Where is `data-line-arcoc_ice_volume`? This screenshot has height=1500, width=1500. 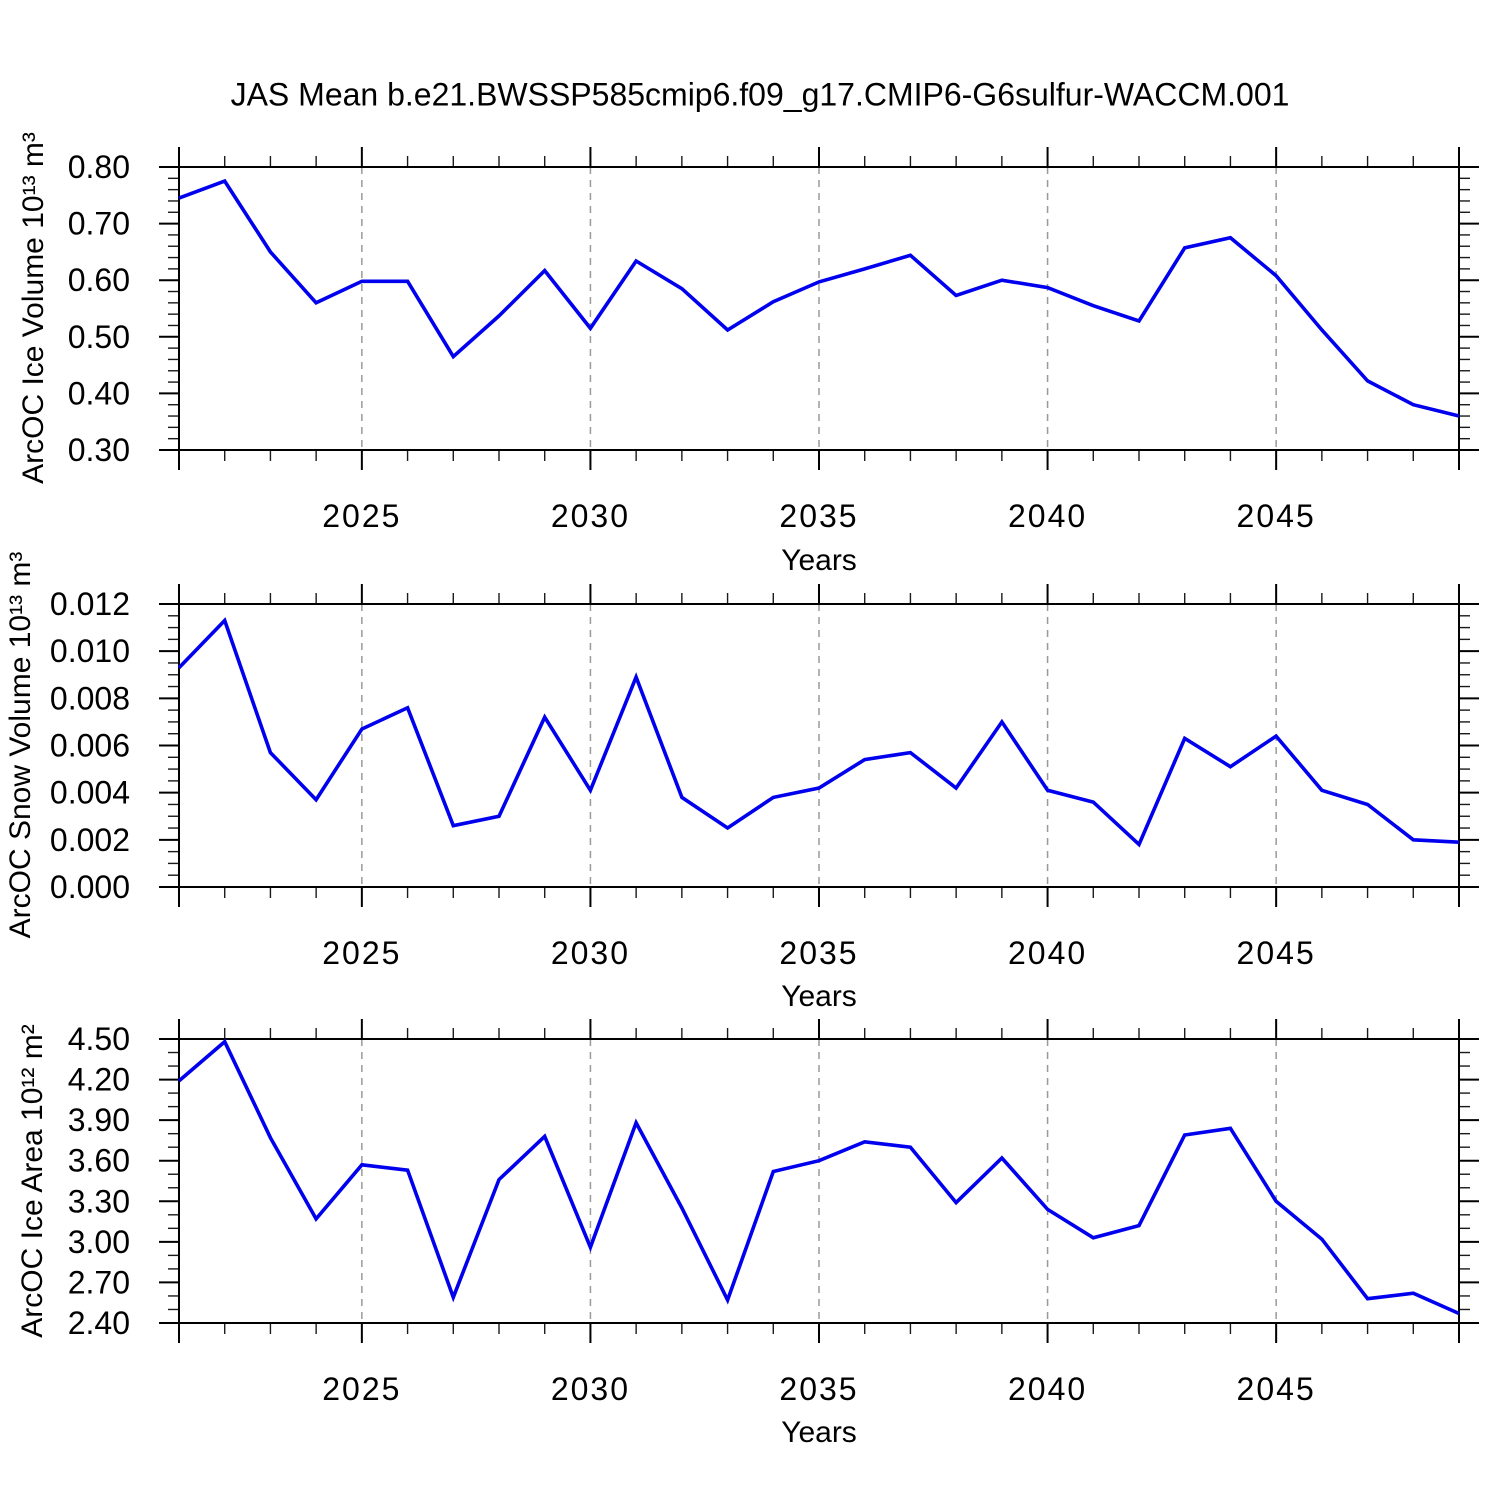 data-line-arcoc_ice_volume is located at coordinates (819, 298).